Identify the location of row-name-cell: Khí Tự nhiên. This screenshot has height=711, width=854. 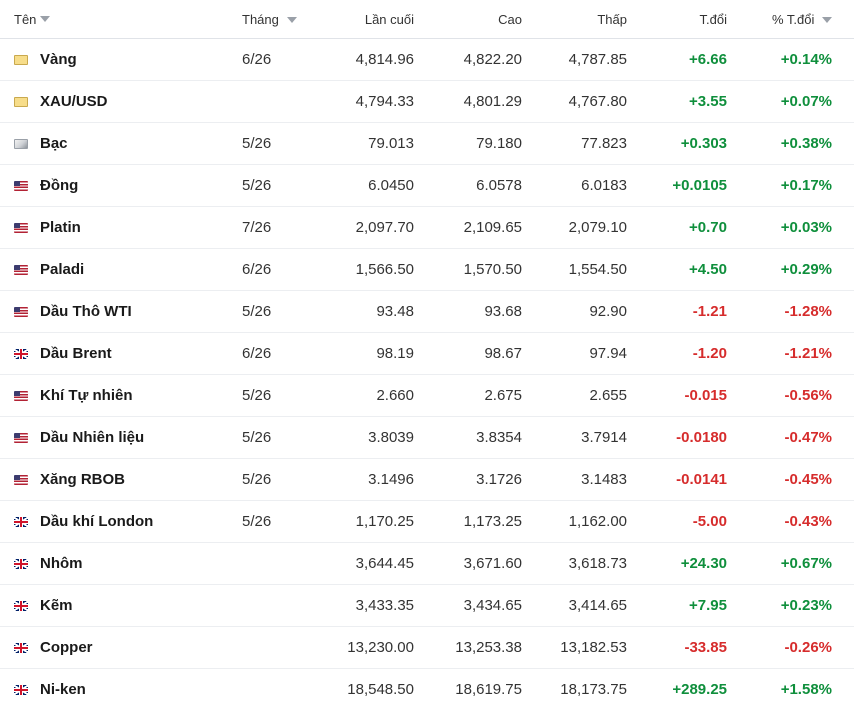
(112, 395).